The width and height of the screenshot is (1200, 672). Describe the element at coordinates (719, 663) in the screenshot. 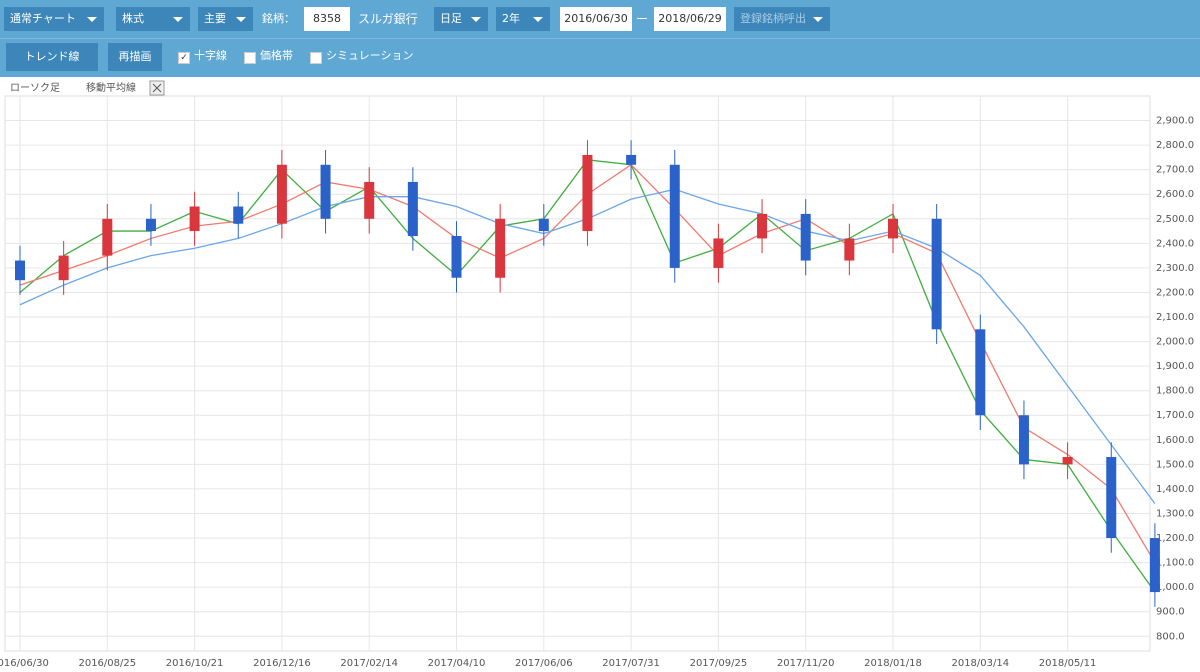

I see `x-tick-label: 2017/09/25` at that location.